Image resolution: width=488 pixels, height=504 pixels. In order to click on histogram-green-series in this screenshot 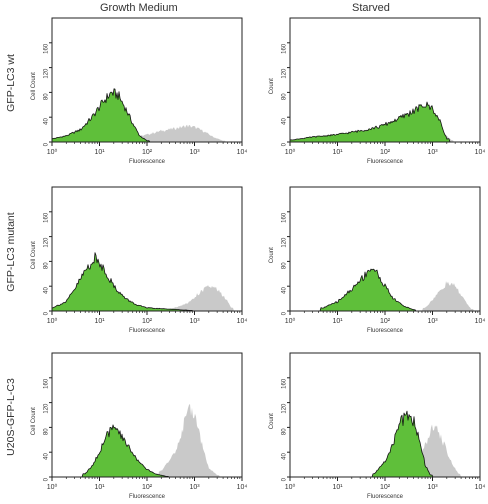, I will do `click(385, 122)`.